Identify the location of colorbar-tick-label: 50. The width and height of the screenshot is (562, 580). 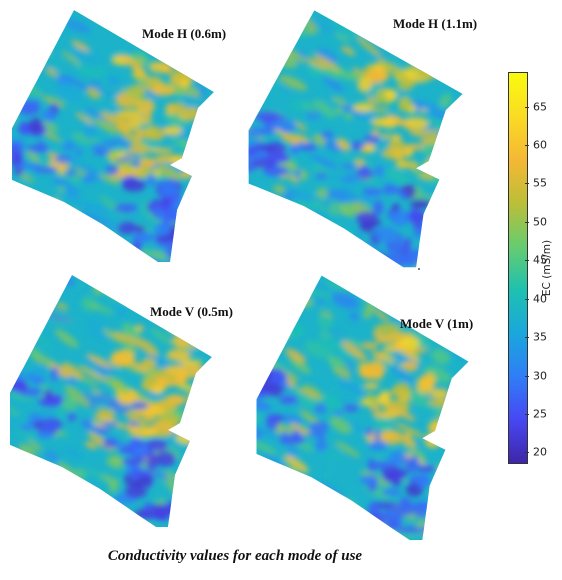
(540, 222).